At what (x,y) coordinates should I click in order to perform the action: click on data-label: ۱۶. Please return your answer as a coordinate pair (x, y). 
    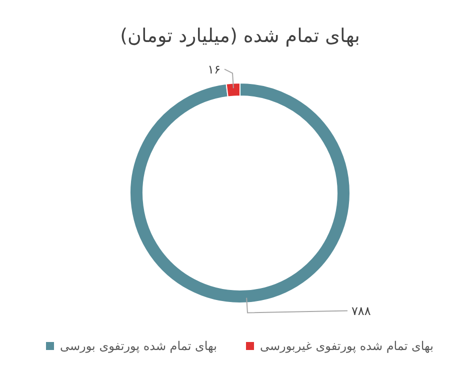
    Looking at the image, I should click on (214, 69).